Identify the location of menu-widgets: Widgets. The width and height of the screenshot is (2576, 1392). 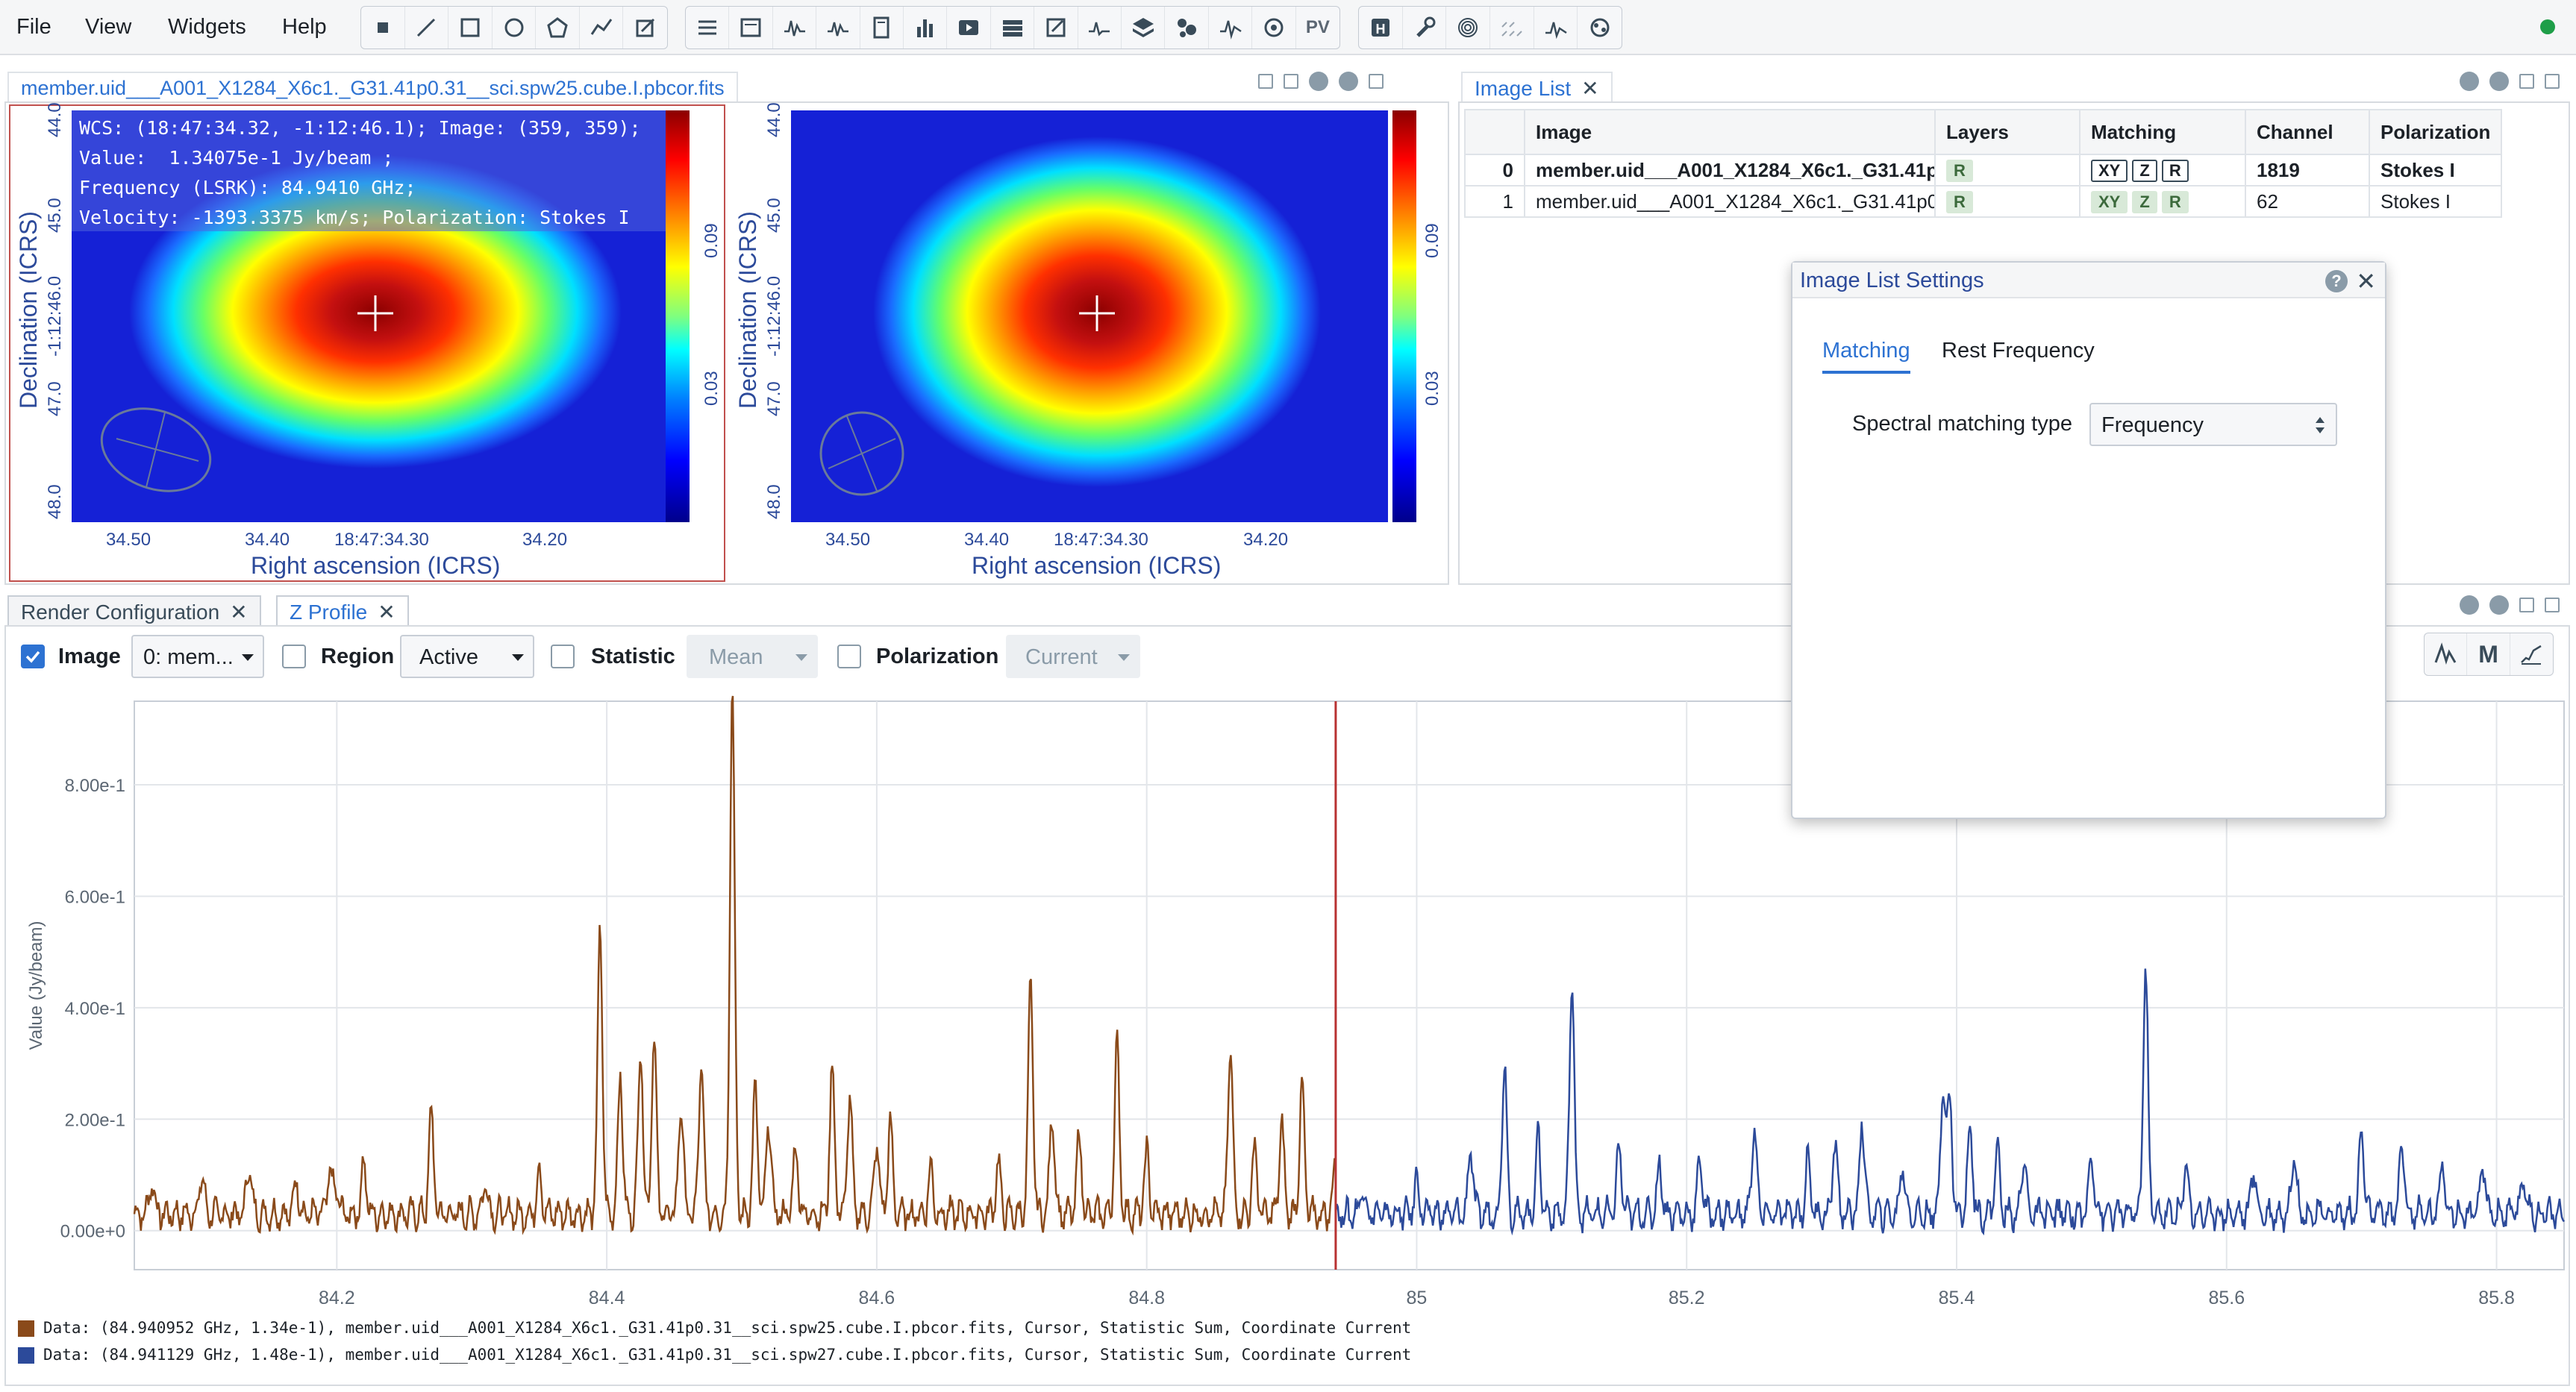
(207, 27).